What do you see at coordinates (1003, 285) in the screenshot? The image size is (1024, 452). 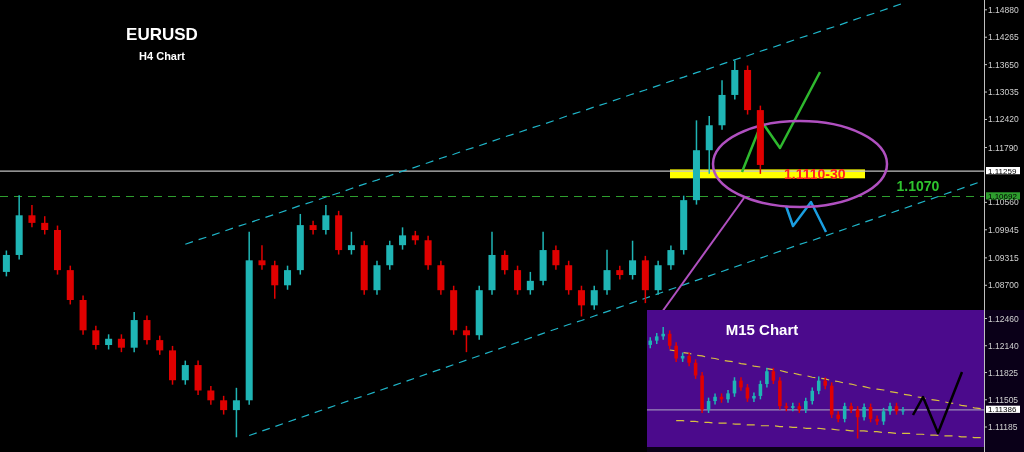 I see `y-tick-label: 1.08700` at bounding box center [1003, 285].